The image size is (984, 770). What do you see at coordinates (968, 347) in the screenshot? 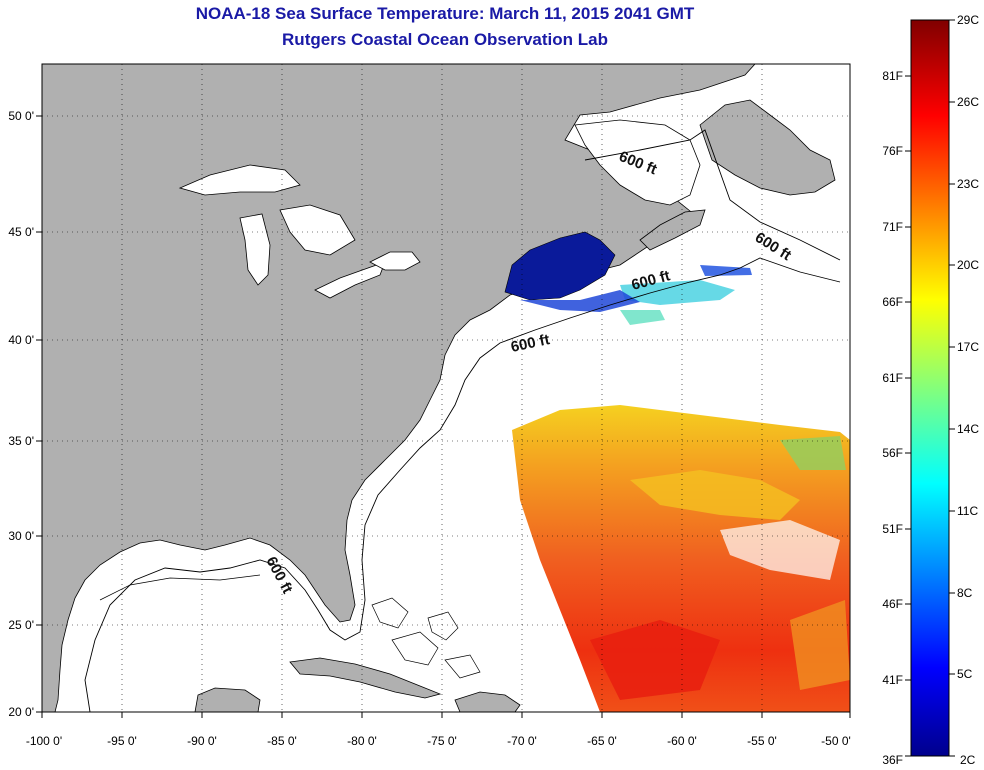
I see `colorbar-celsius-label: 17C` at bounding box center [968, 347].